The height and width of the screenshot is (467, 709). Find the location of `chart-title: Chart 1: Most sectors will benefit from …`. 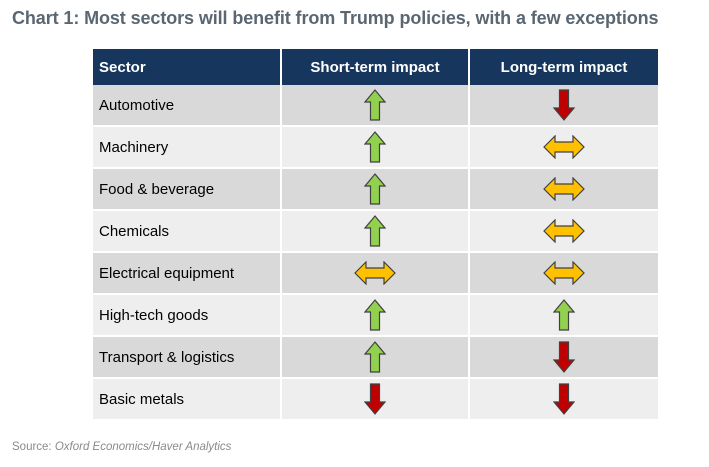

chart-title: Chart 1: Most sectors will benefit from … is located at coordinates (335, 18).